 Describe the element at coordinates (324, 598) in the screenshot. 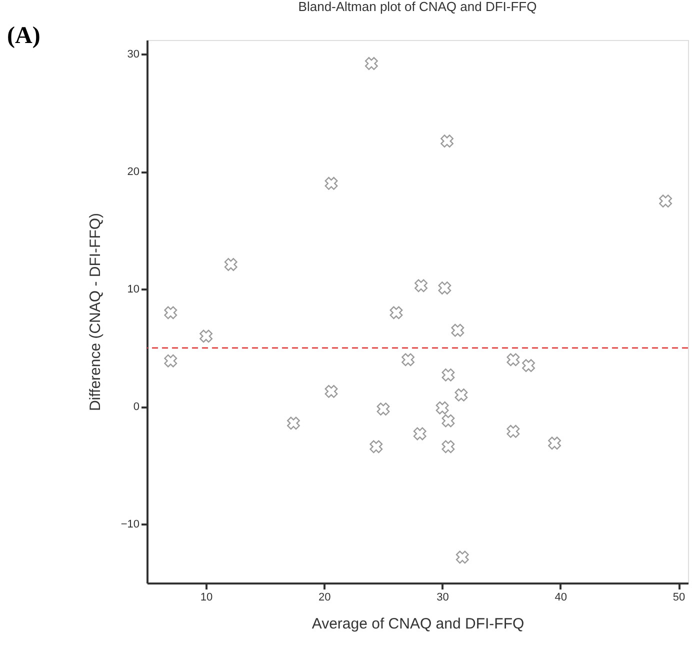

I see `x-tick-label: 20` at that location.